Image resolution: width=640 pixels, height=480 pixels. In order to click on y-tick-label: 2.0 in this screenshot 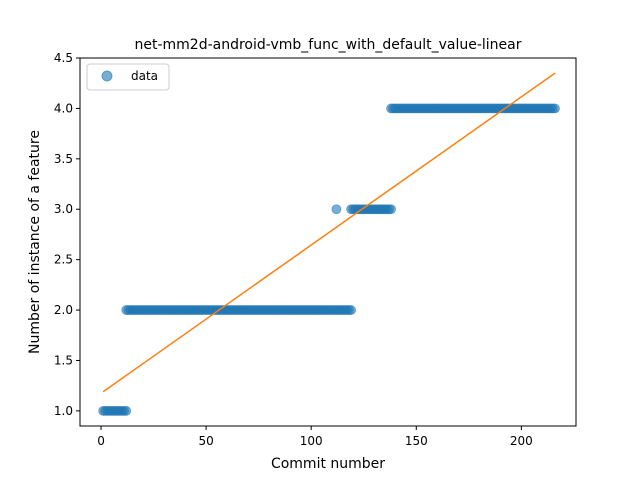, I will do `click(63, 310)`.